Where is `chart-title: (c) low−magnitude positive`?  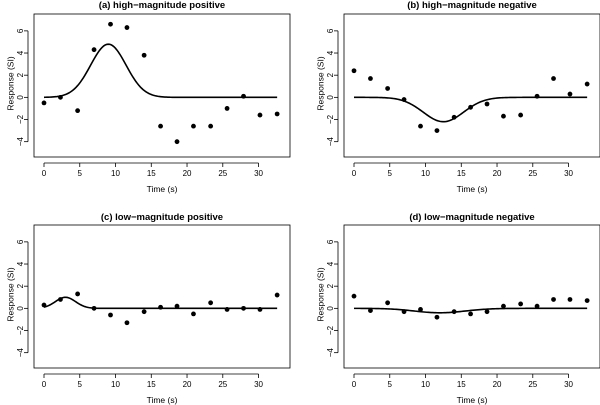
chart-title: (c) low−magnitude positive is located at coordinates (162, 217).